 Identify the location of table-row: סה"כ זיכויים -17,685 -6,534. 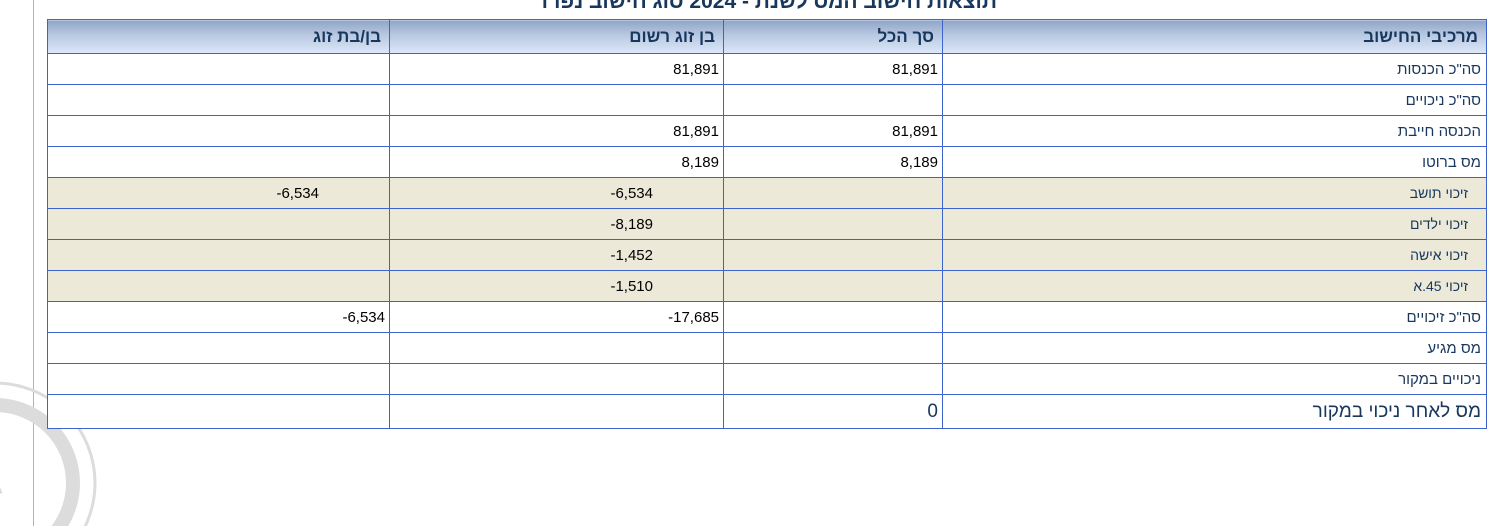
(767, 317).